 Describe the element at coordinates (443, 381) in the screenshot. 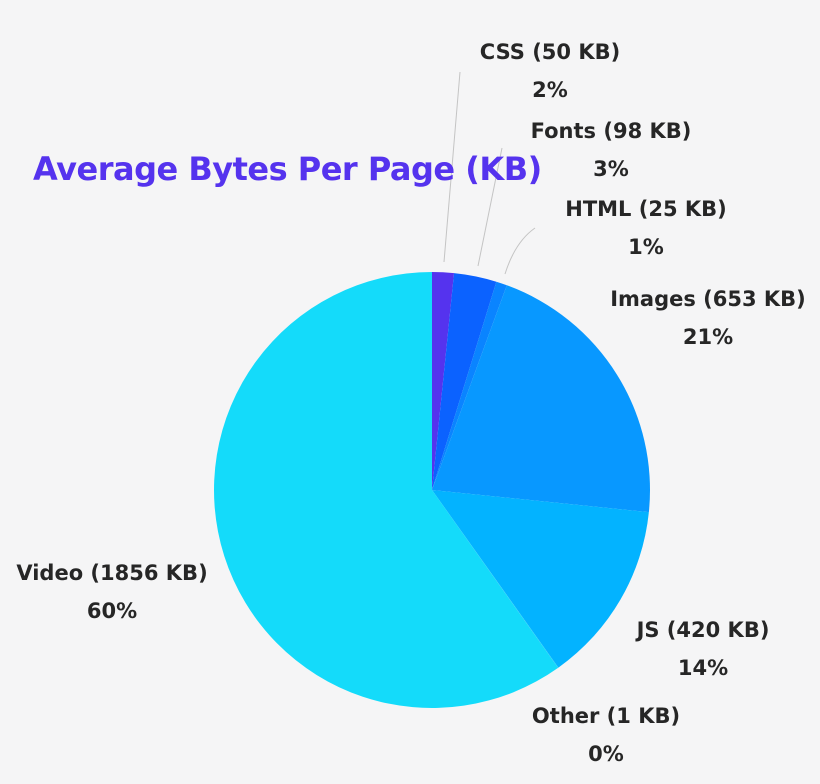

I see `pie-slice-css` at that location.